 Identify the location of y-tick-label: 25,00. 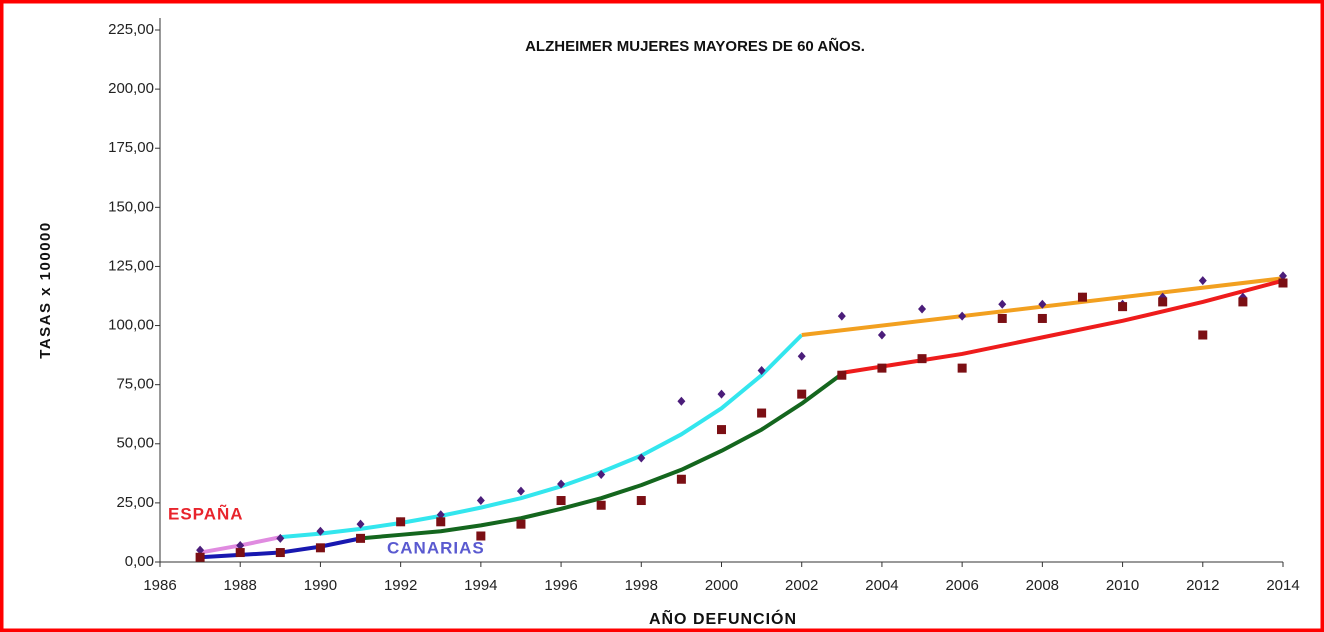
(135, 502).